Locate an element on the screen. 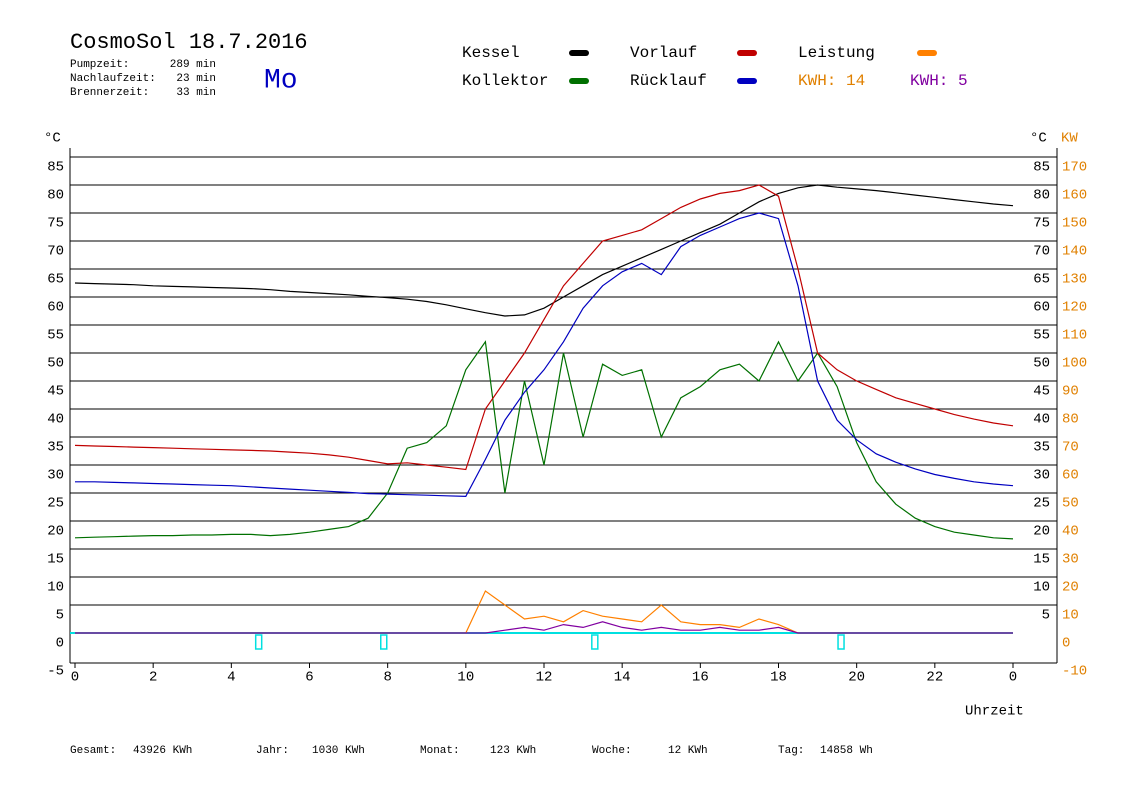 This screenshot has height=812, width=1148. stat-label: Pumpzeit: is located at coordinates (99, 65).